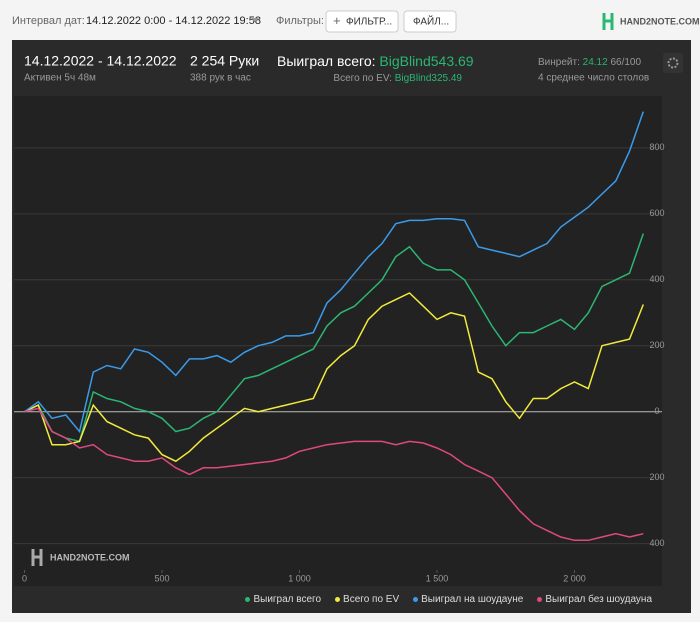 The height and width of the screenshot is (622, 700). Describe the element at coordinates (362, 78) in the screenshot. I see `ev-label: Всего по EV:` at that location.